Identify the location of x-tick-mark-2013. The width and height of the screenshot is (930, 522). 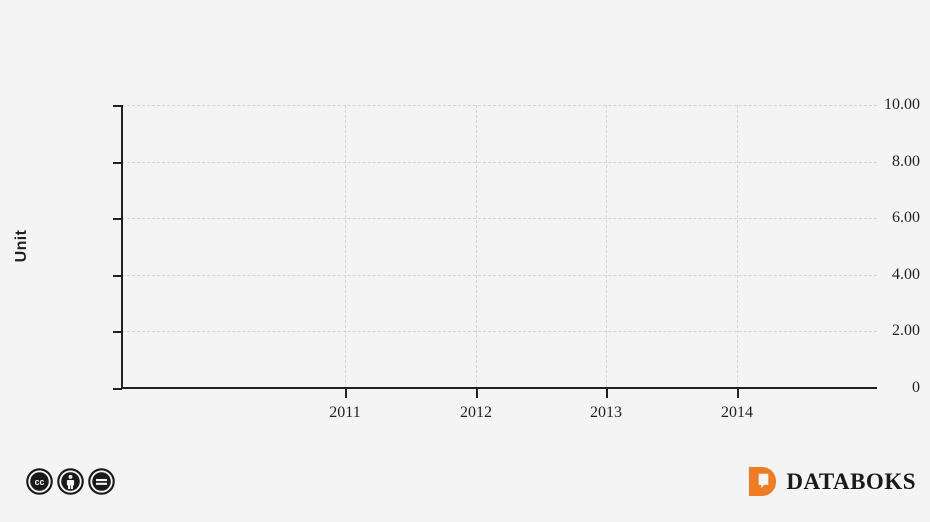
(607, 393).